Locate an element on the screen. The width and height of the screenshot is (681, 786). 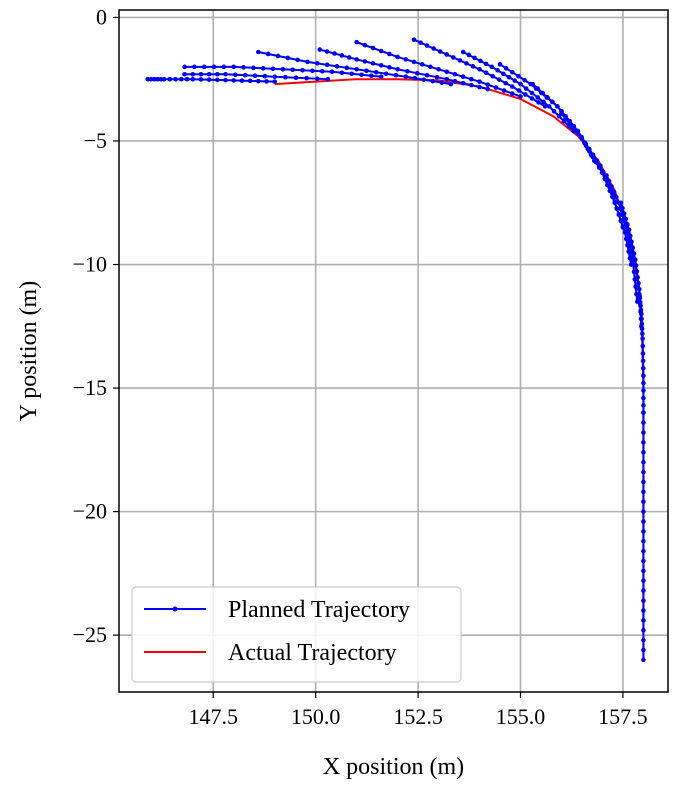
planned-trajectory-line is located at coordinates (256, 77).